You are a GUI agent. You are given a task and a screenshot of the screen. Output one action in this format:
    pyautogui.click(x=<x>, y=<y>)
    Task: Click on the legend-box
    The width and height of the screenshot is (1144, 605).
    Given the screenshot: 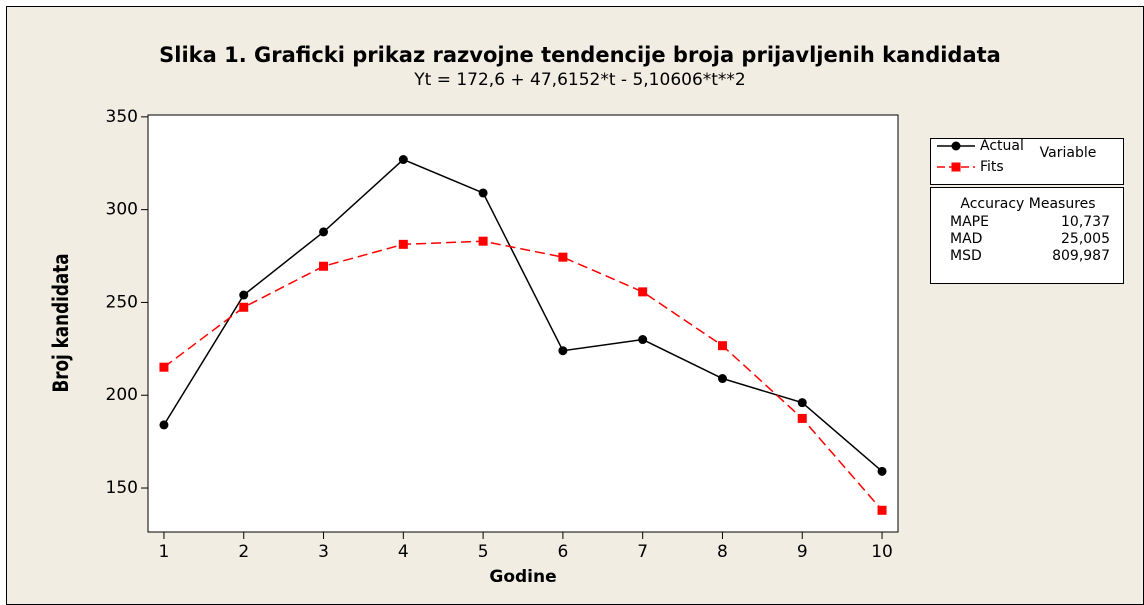 What is the action you would take?
    pyautogui.click(x=1027, y=161)
    